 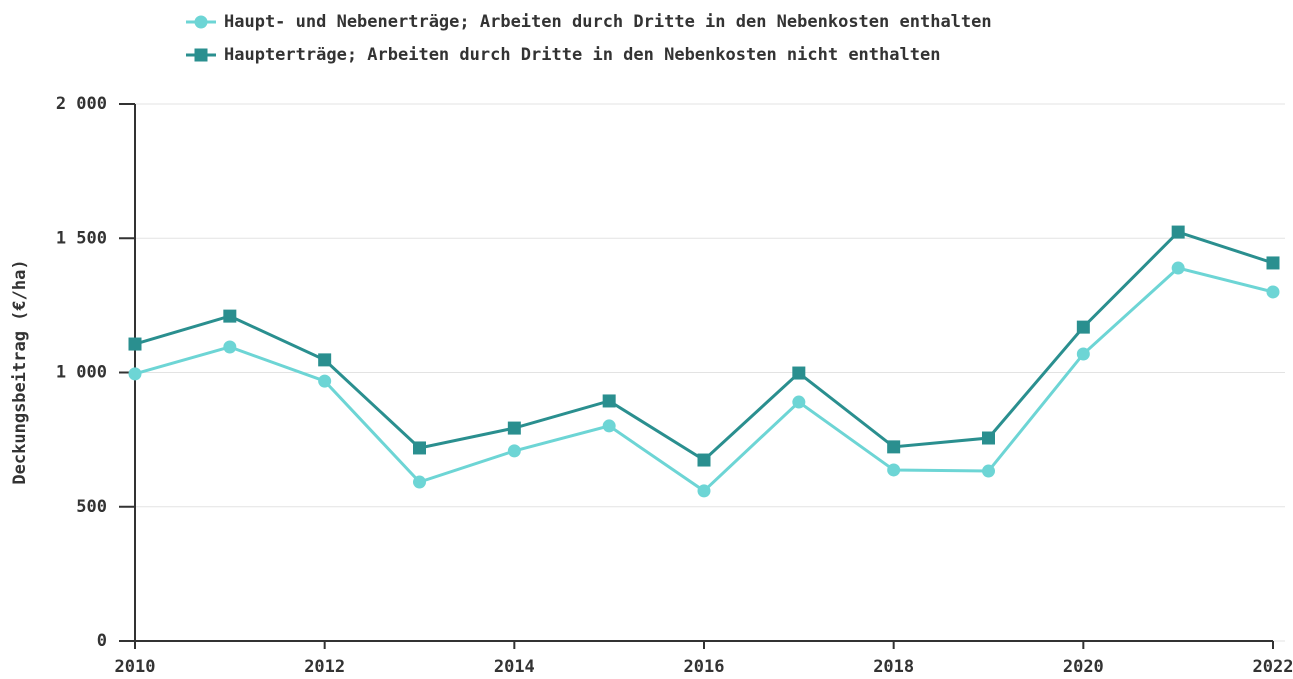 I want to click on y-tick-label: 0, so click(x=102, y=641).